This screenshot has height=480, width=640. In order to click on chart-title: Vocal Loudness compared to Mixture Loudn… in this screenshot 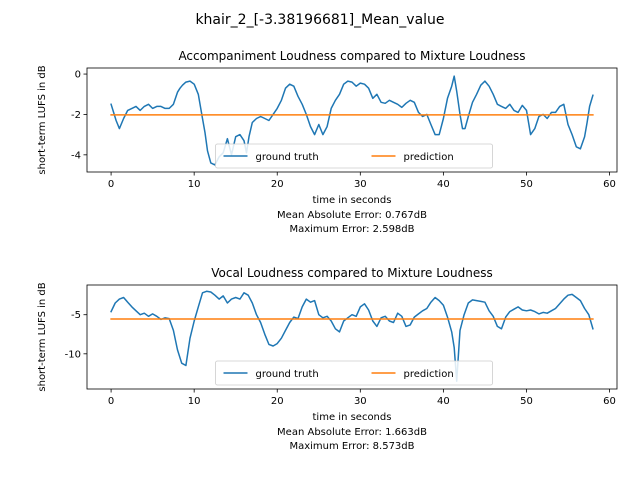, I will do `click(352, 273)`.